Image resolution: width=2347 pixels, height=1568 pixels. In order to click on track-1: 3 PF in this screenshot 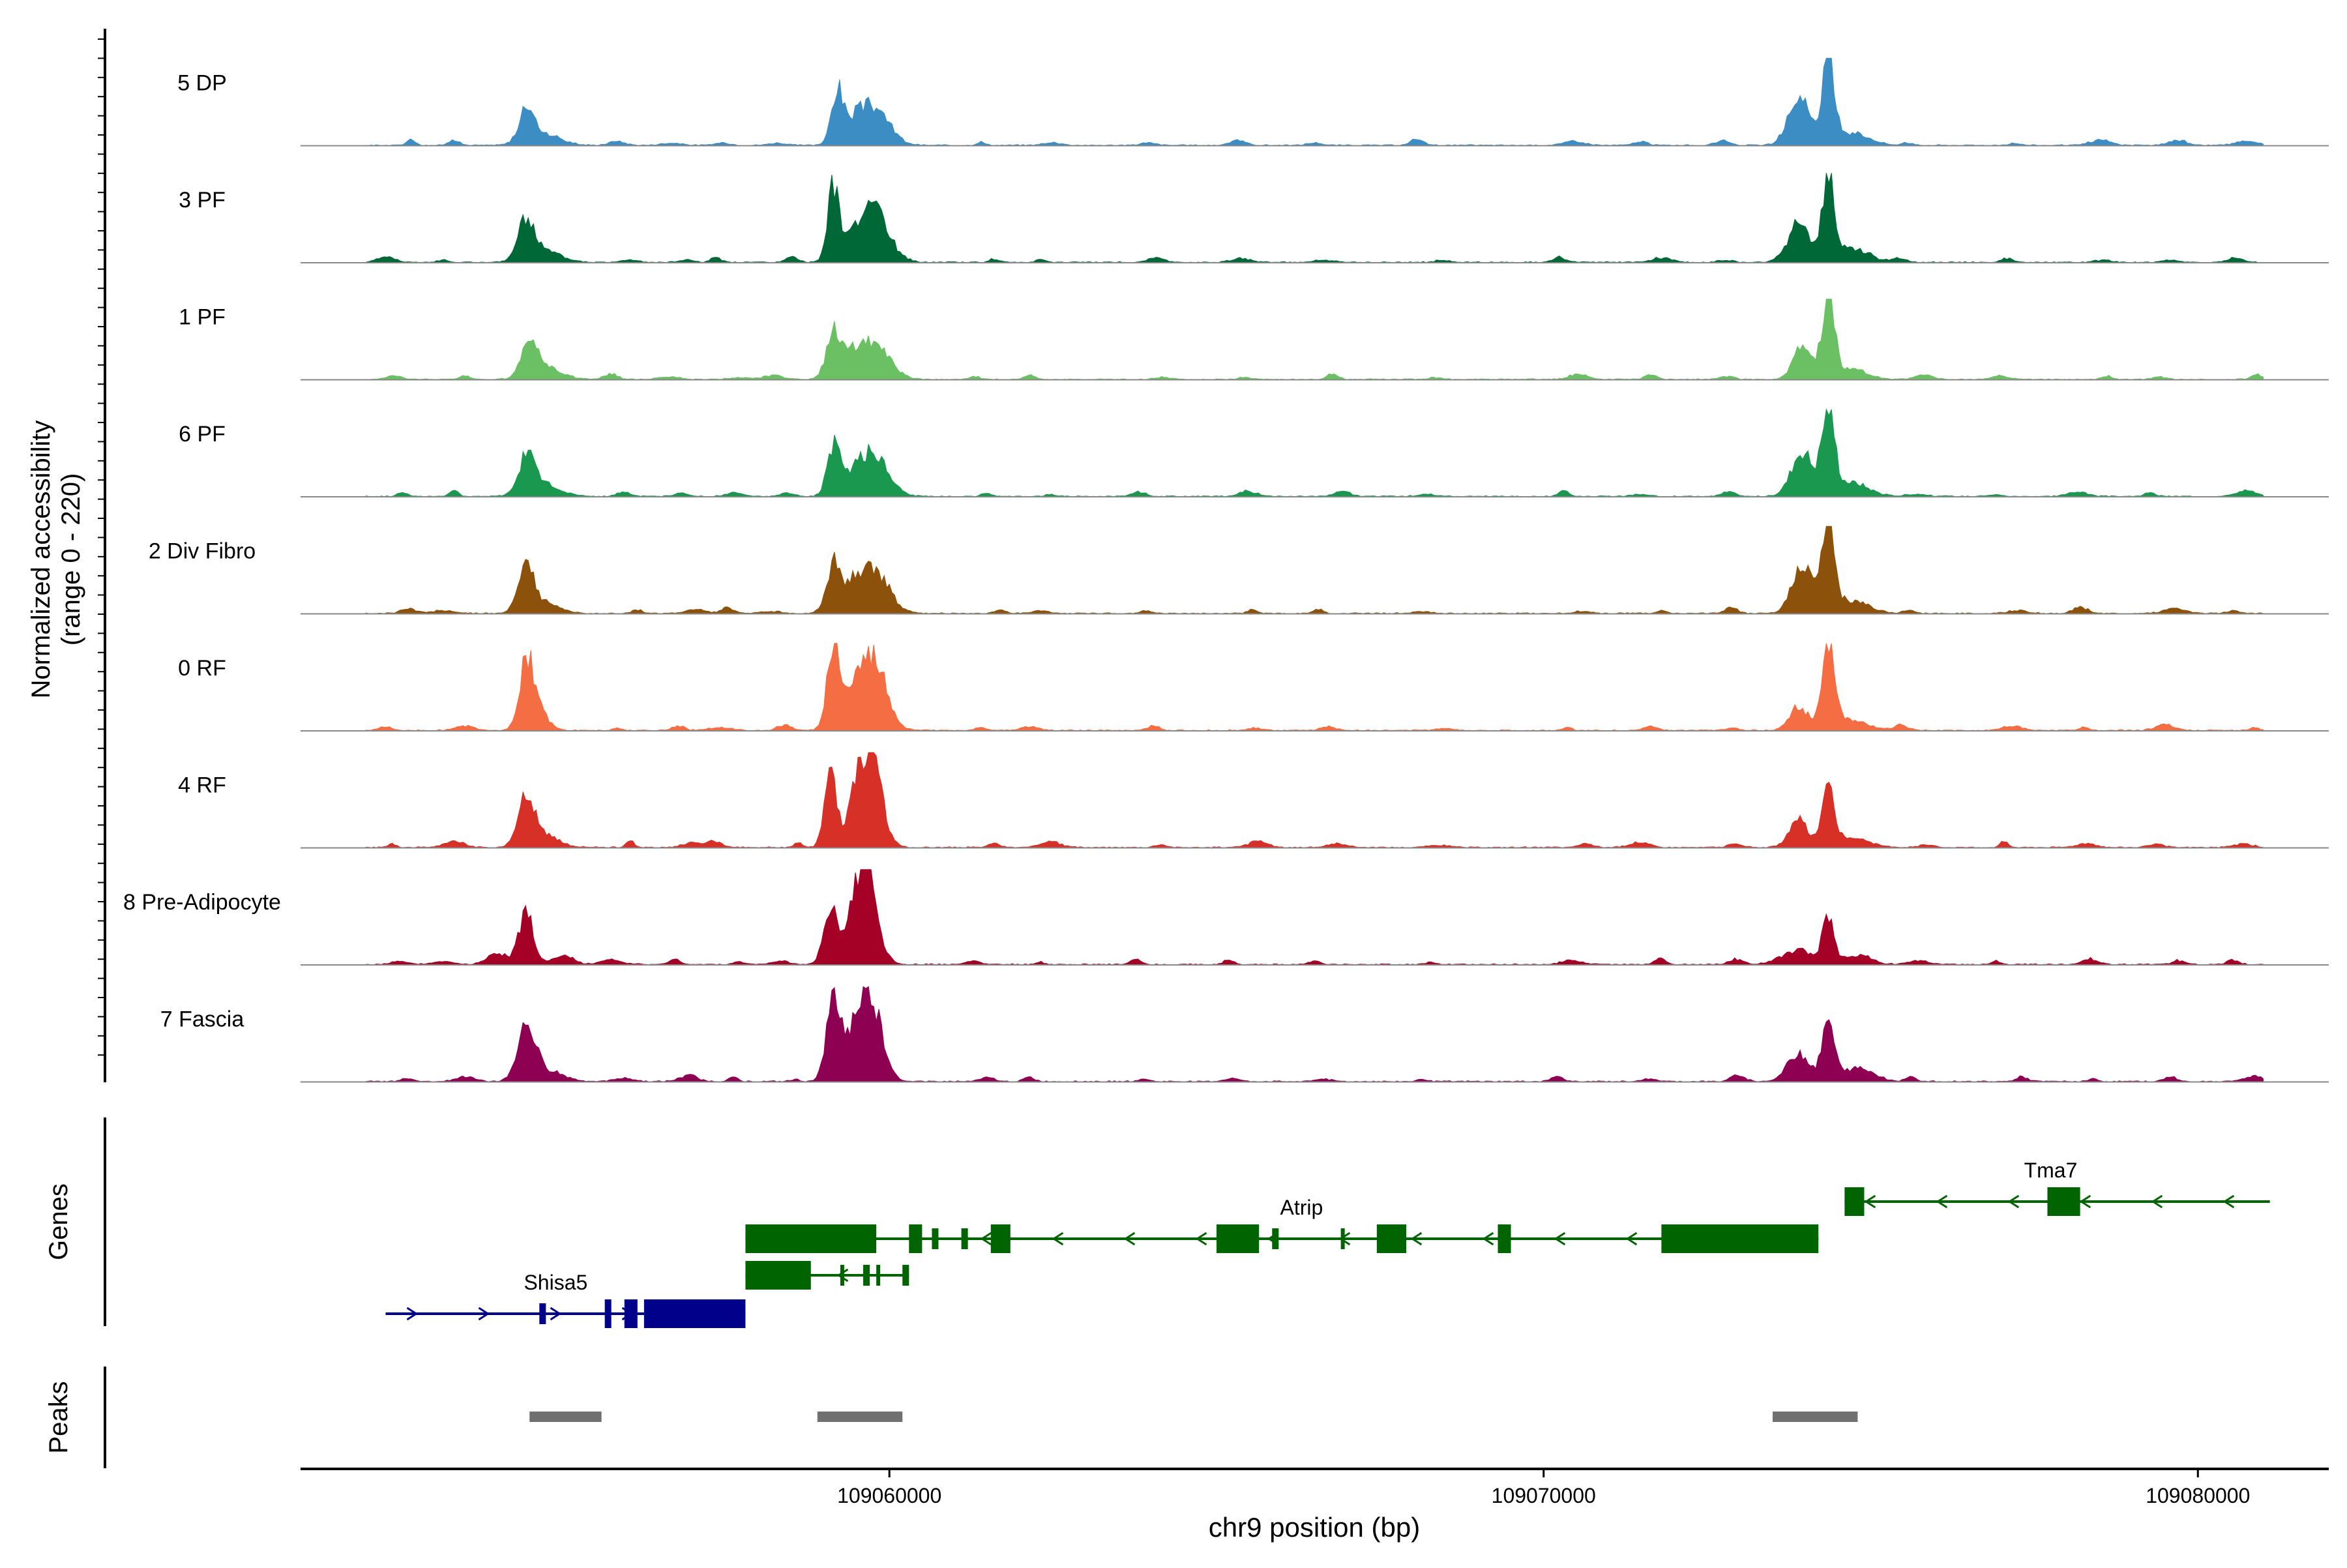, I will do `click(1254, 218)`.